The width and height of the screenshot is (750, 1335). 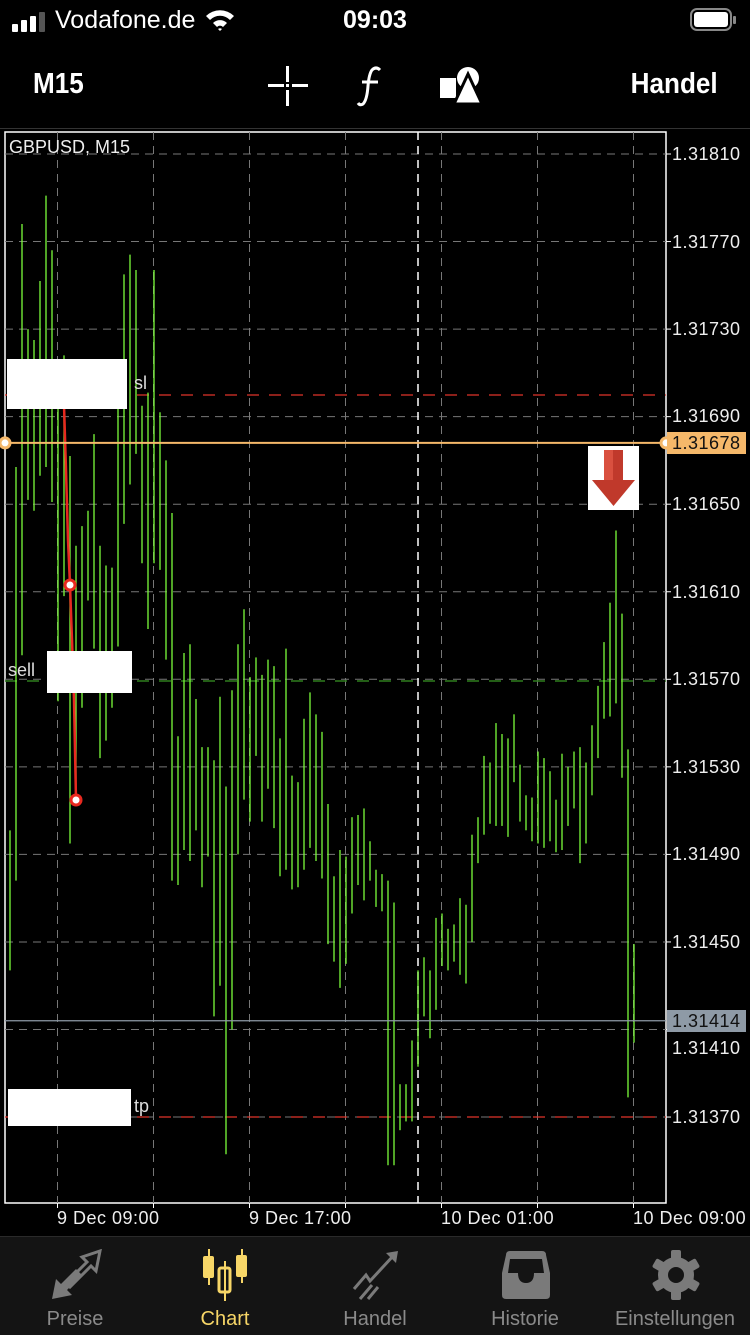 I want to click on status-bar: Vodafone.de 09:03, so click(x=375, y=22).